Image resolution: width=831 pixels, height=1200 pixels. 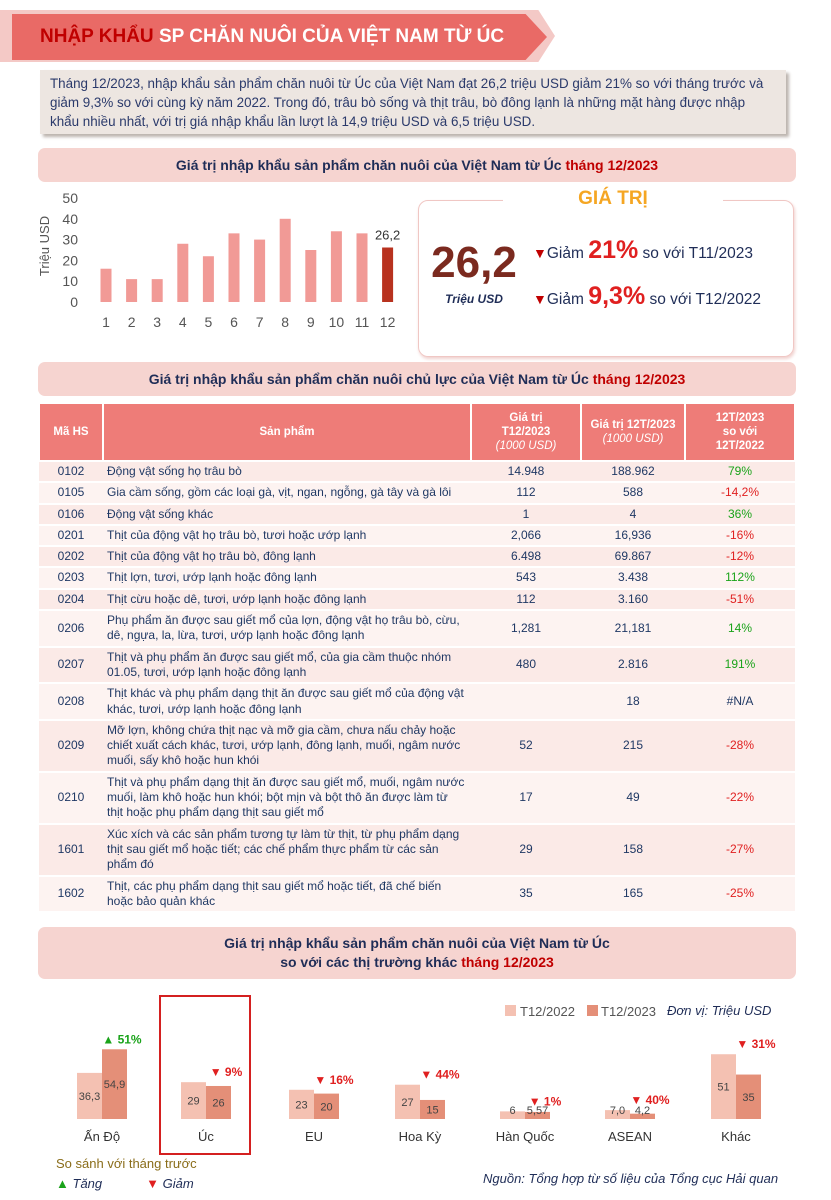 I want to click on compare-cell: 112%, so click(x=740, y=578).